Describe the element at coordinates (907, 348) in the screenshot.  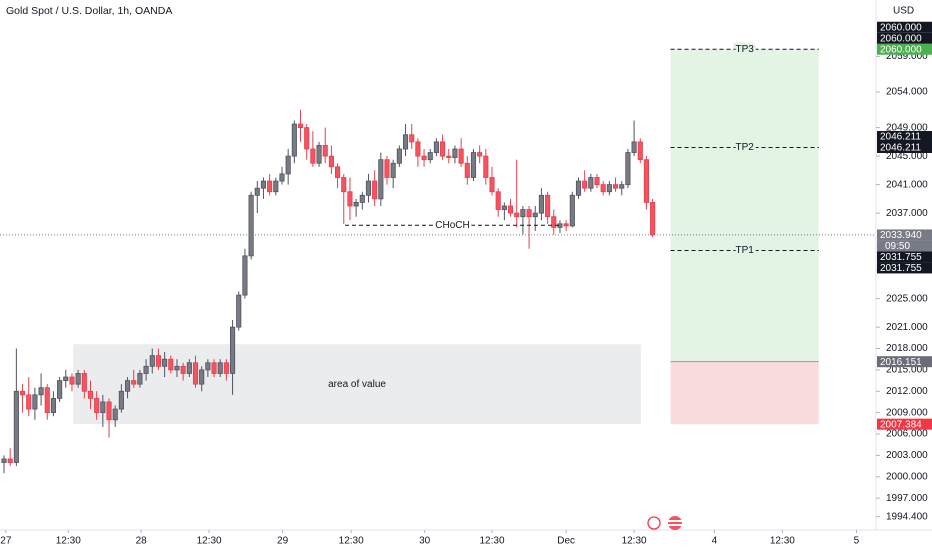
I see `y-tick-label: 2018.000` at that location.